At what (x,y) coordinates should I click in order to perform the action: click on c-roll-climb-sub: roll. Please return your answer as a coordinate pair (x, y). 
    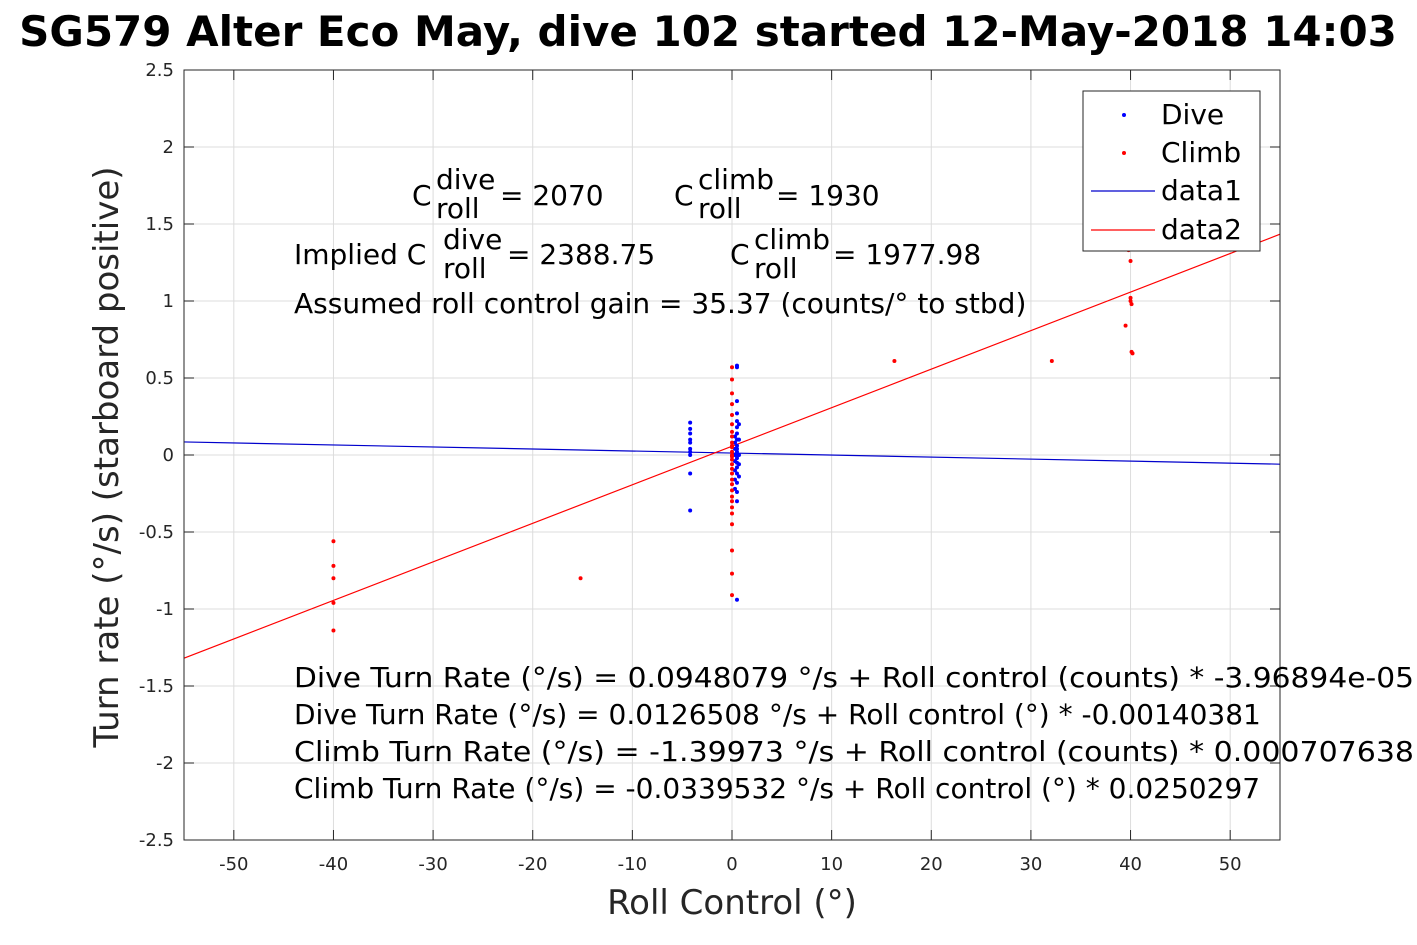
    Looking at the image, I should click on (720, 208).